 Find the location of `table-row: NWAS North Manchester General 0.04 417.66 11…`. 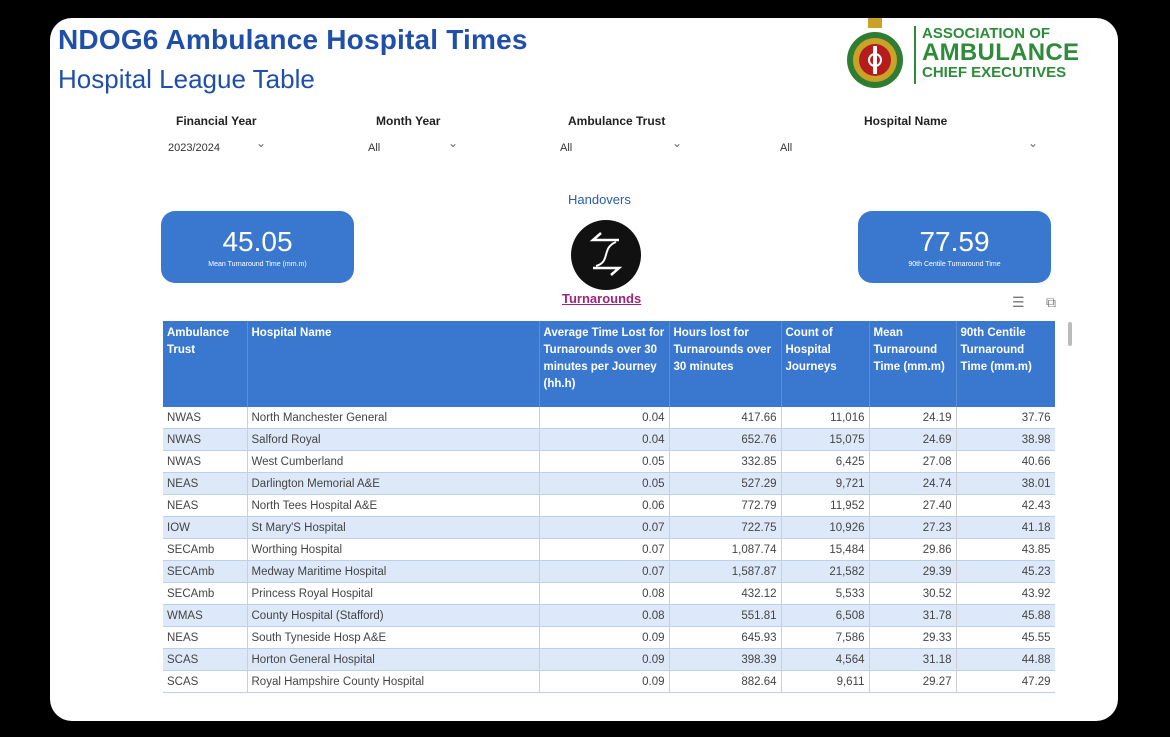

table-row: NWAS North Manchester General 0.04 417.66 11… is located at coordinates (609, 418).